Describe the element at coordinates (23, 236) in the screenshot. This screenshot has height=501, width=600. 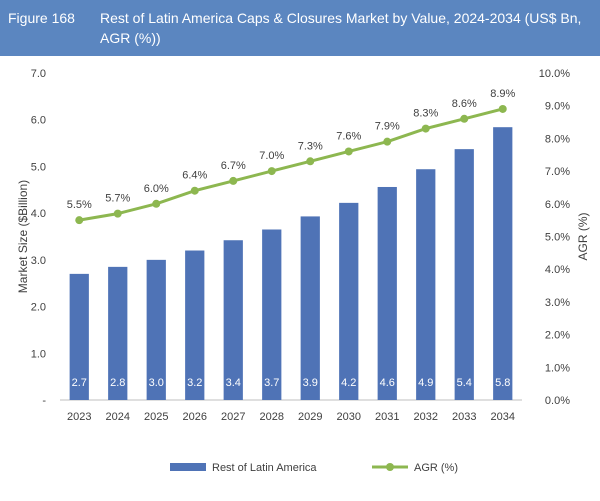
I see `y-axis-title: Market Size ($Billion)` at that location.